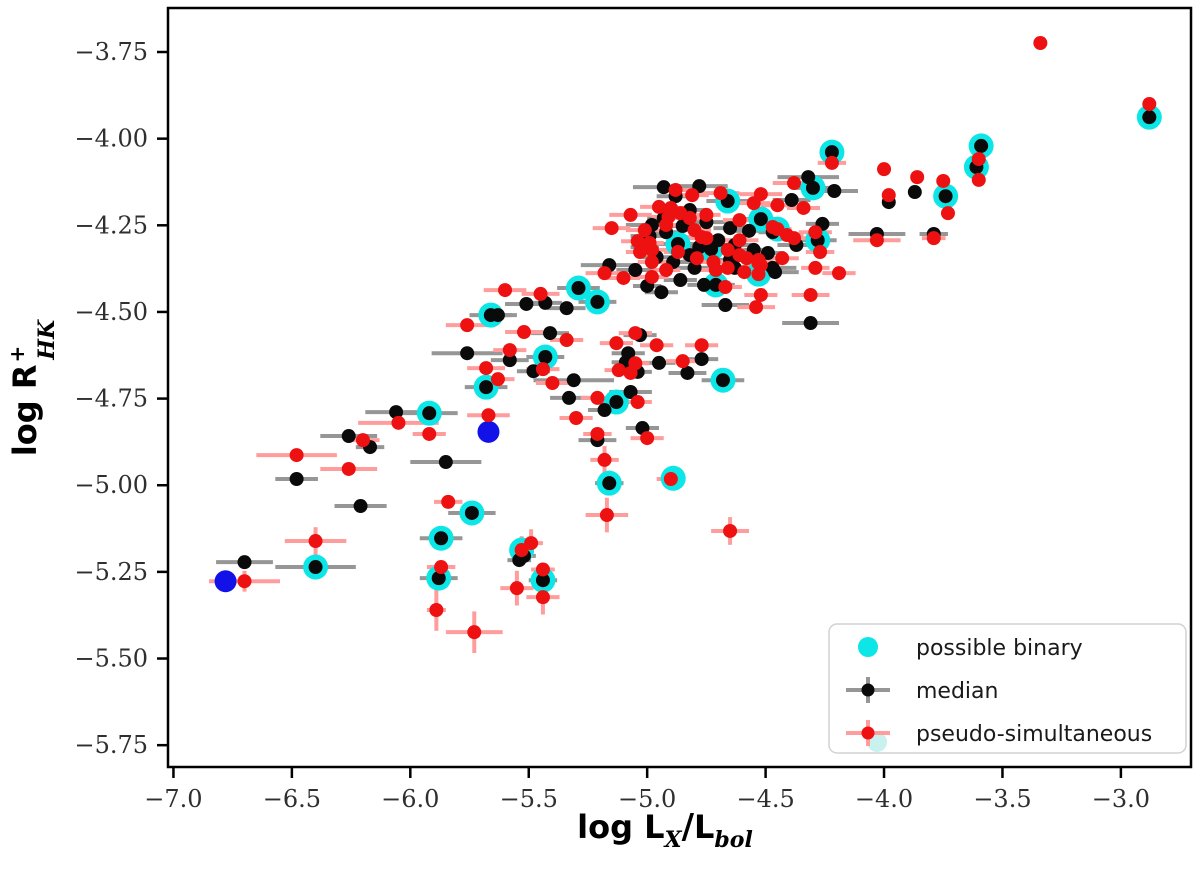  Describe the element at coordinates (111, 659) in the screenshot. I see `y-tick-label: −5.50` at that location.